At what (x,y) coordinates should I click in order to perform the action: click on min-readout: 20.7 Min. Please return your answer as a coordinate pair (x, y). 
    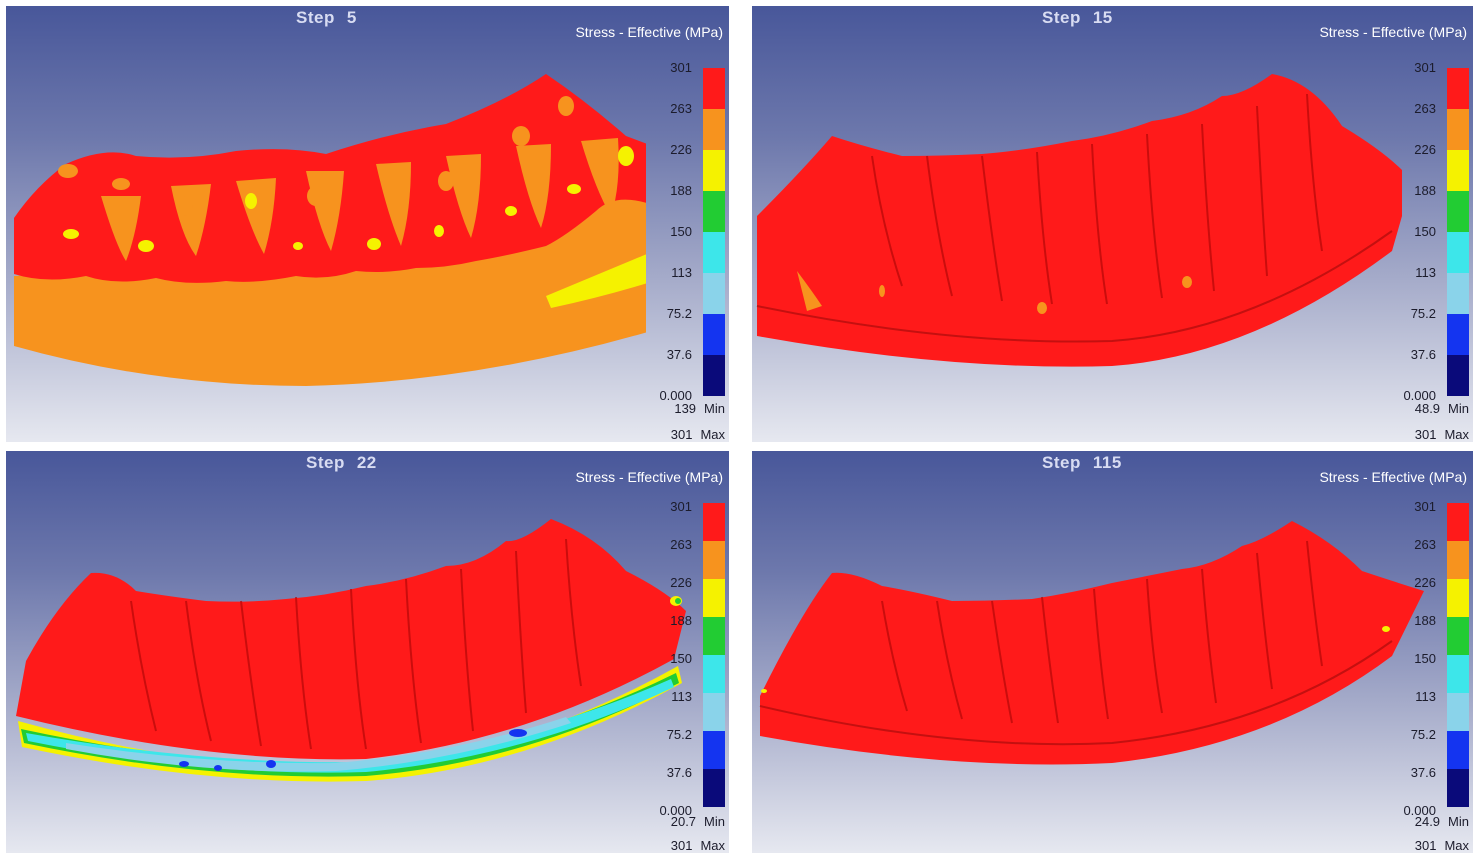
    Looking at the image, I should click on (697, 821).